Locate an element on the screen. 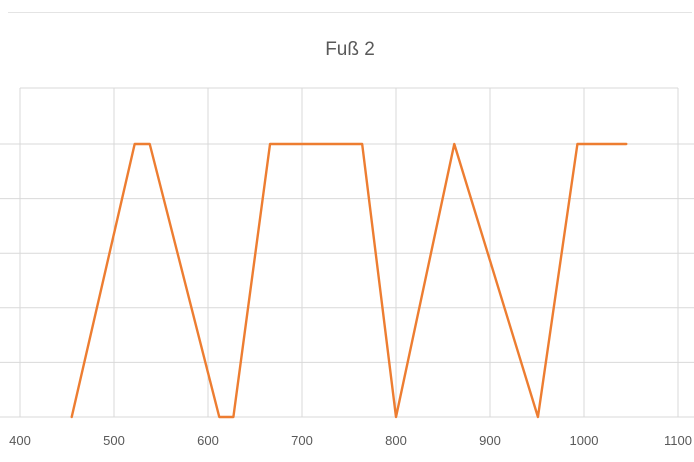 Image resolution: width=694 pixels, height=462 pixels. x-axis-tick-labels: 400 500 600 700 800 900 1000 1100 is located at coordinates (350, 440).